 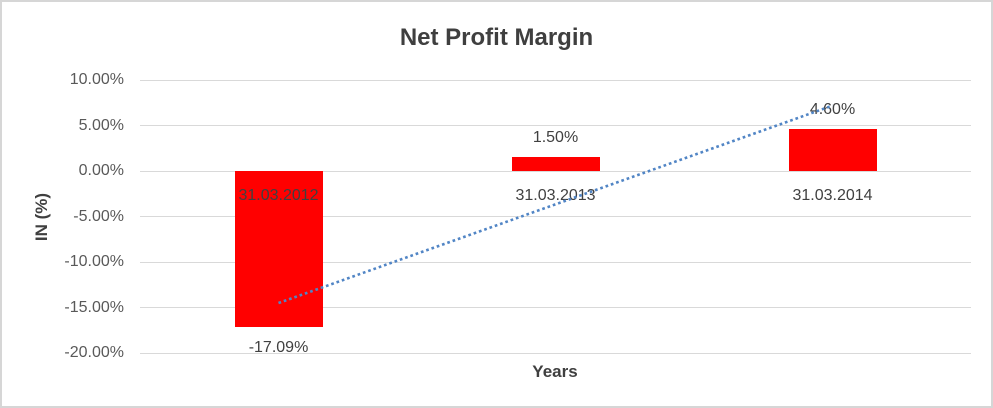 I want to click on category-label: 31.03.2012, so click(x=278, y=195).